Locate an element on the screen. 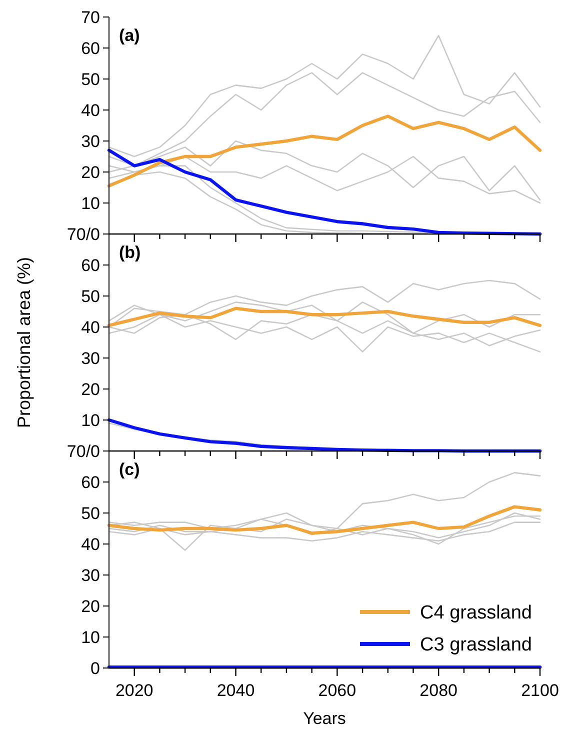 Image resolution: width=569 pixels, height=742 pixels. legend-label: C3 grassland is located at coordinates (476, 645).